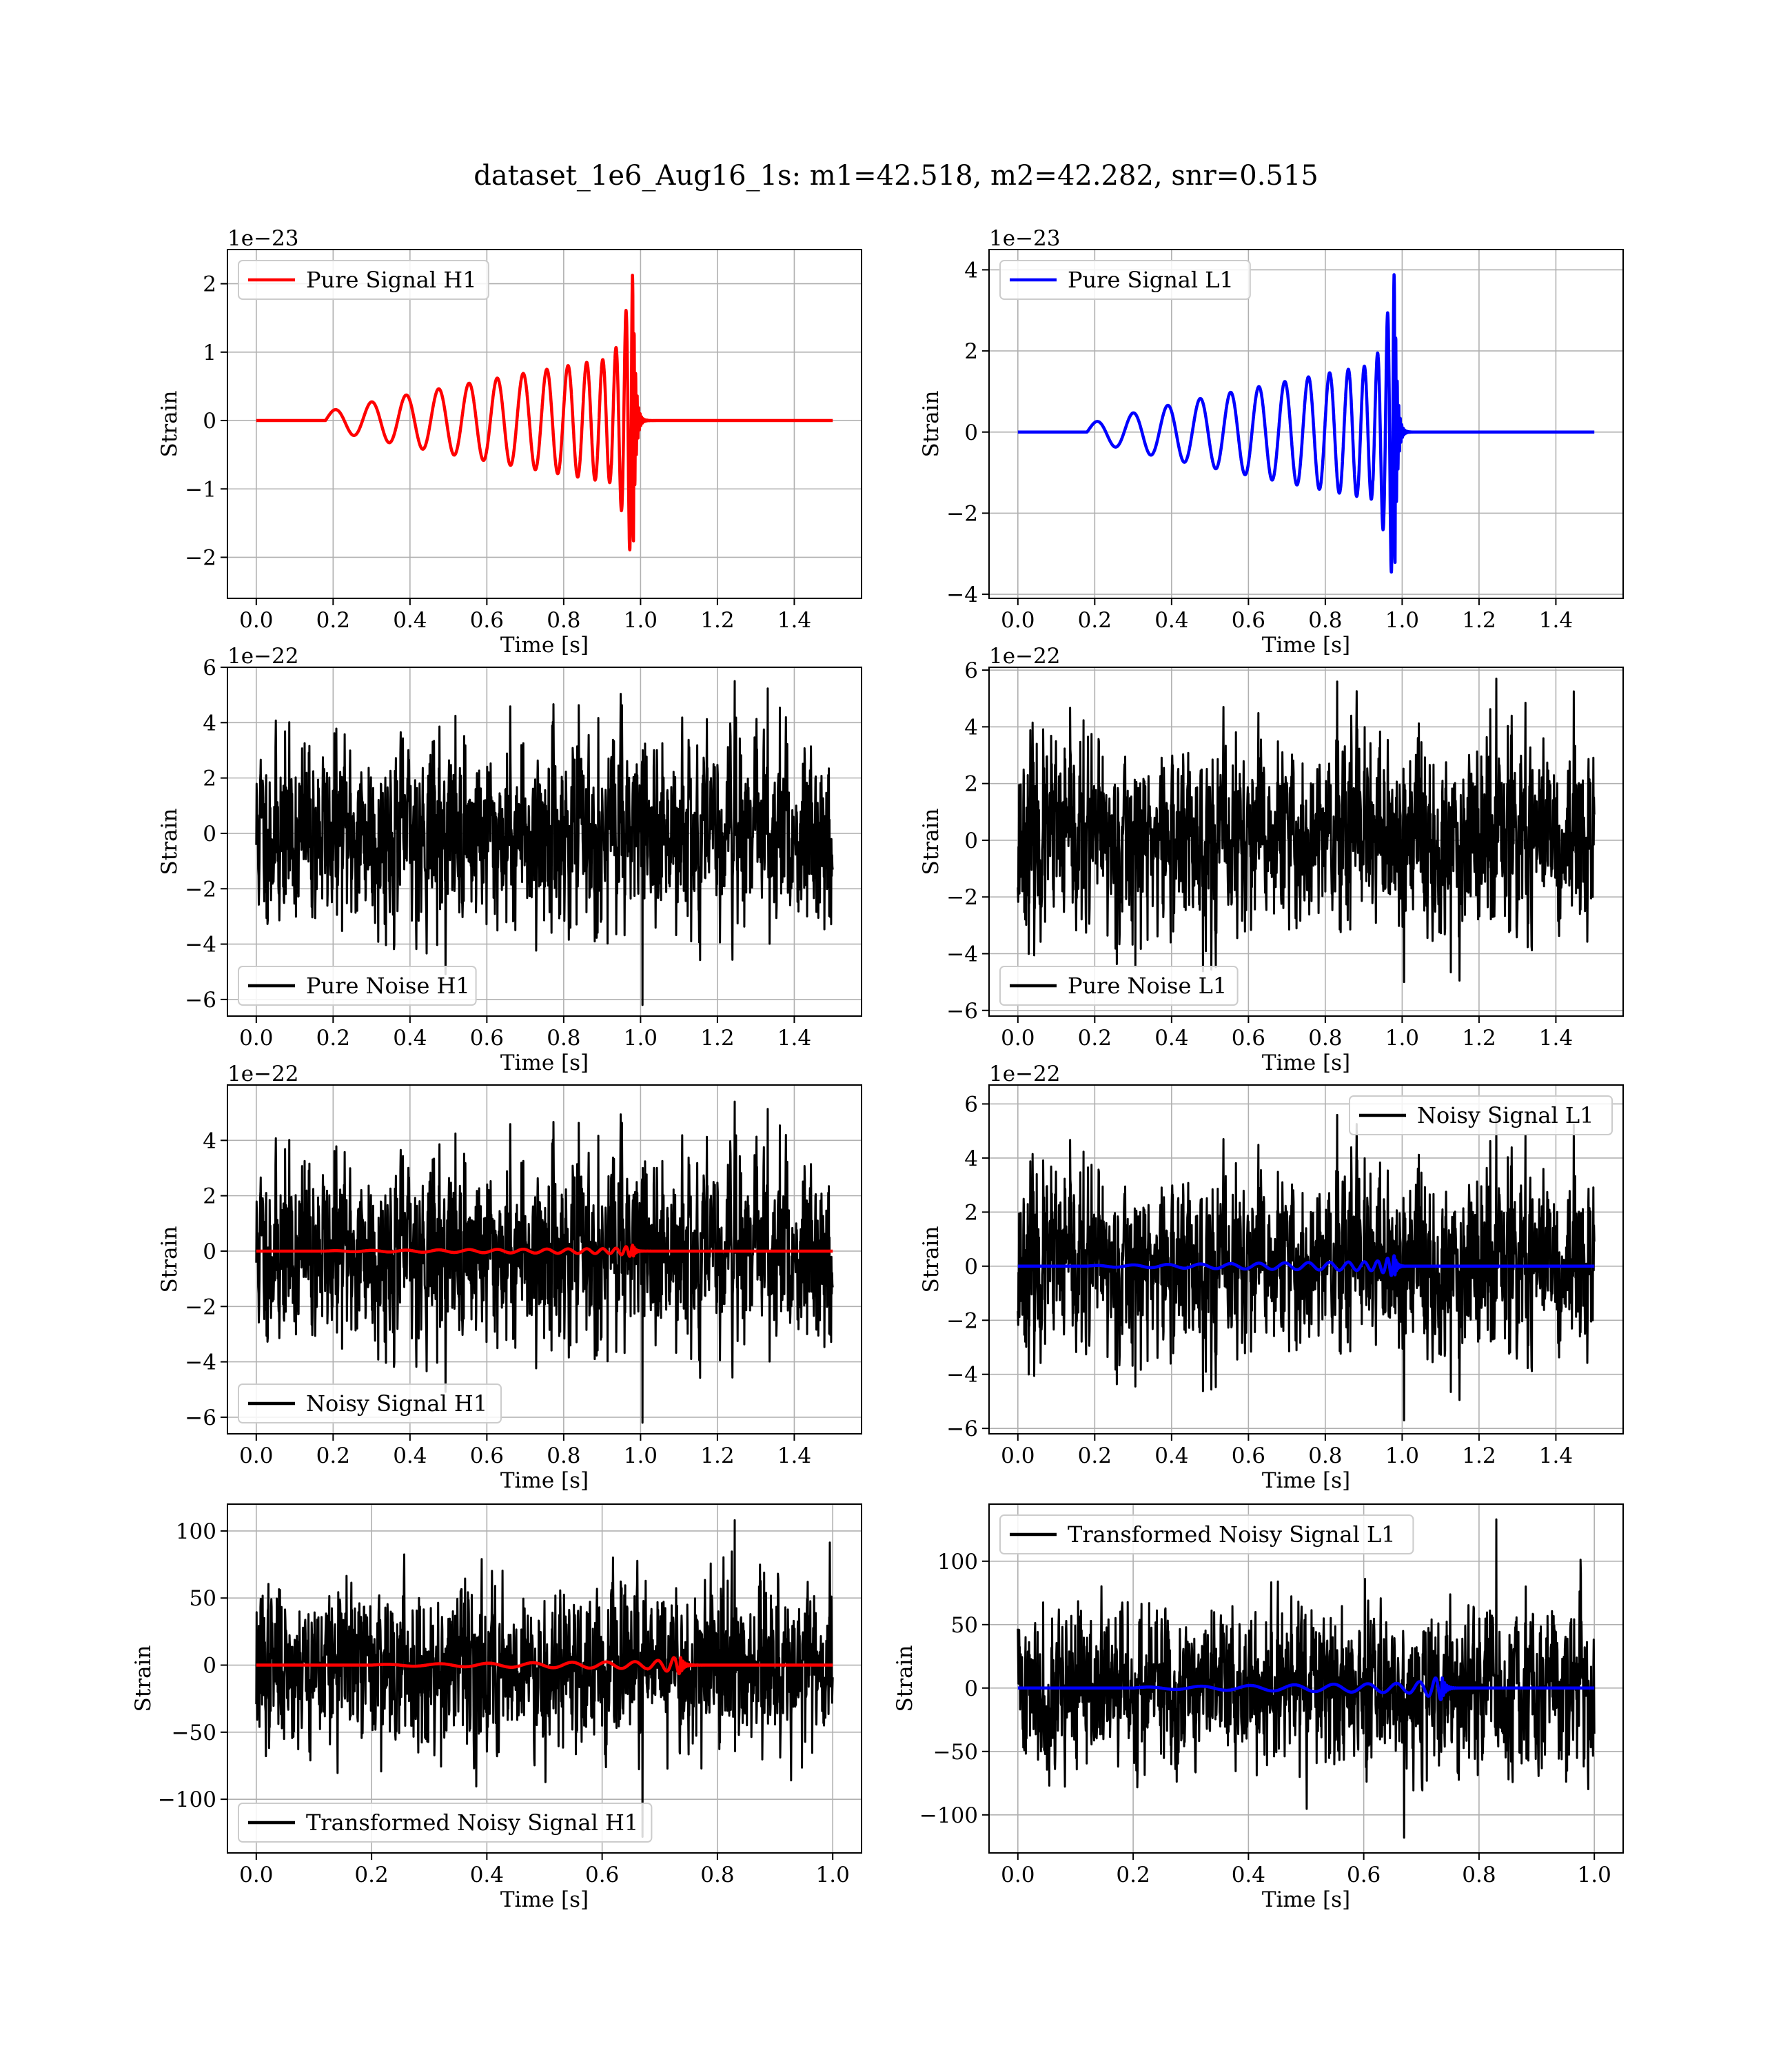  Describe the element at coordinates (1232, 1534) in the screenshot. I see `legend-label: Transformed Noisy Signal L1` at that location.